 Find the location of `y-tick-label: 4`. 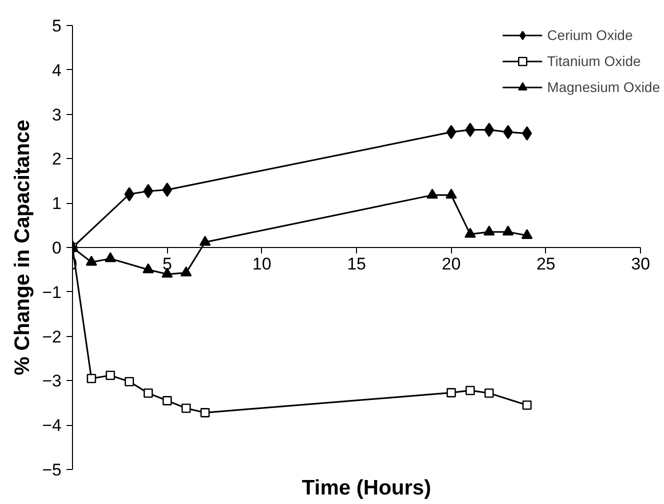

y-tick-label: 4 is located at coordinates (57, 70).